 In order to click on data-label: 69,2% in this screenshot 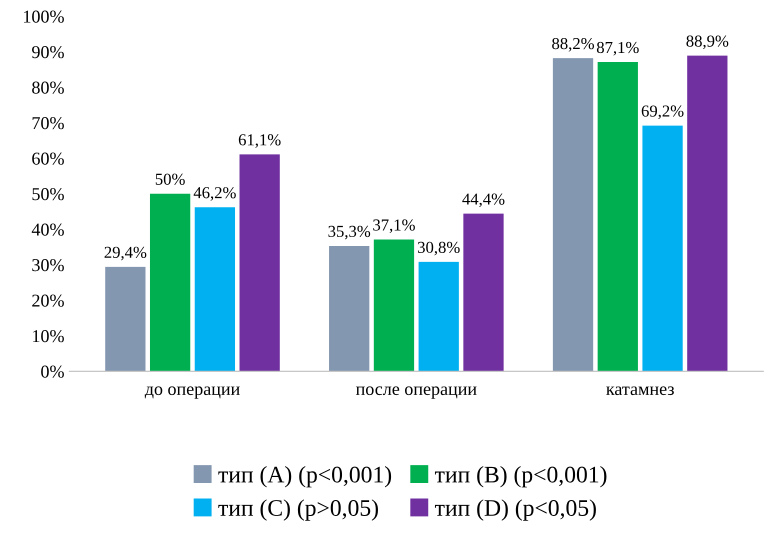, I will do `click(663, 112)`.